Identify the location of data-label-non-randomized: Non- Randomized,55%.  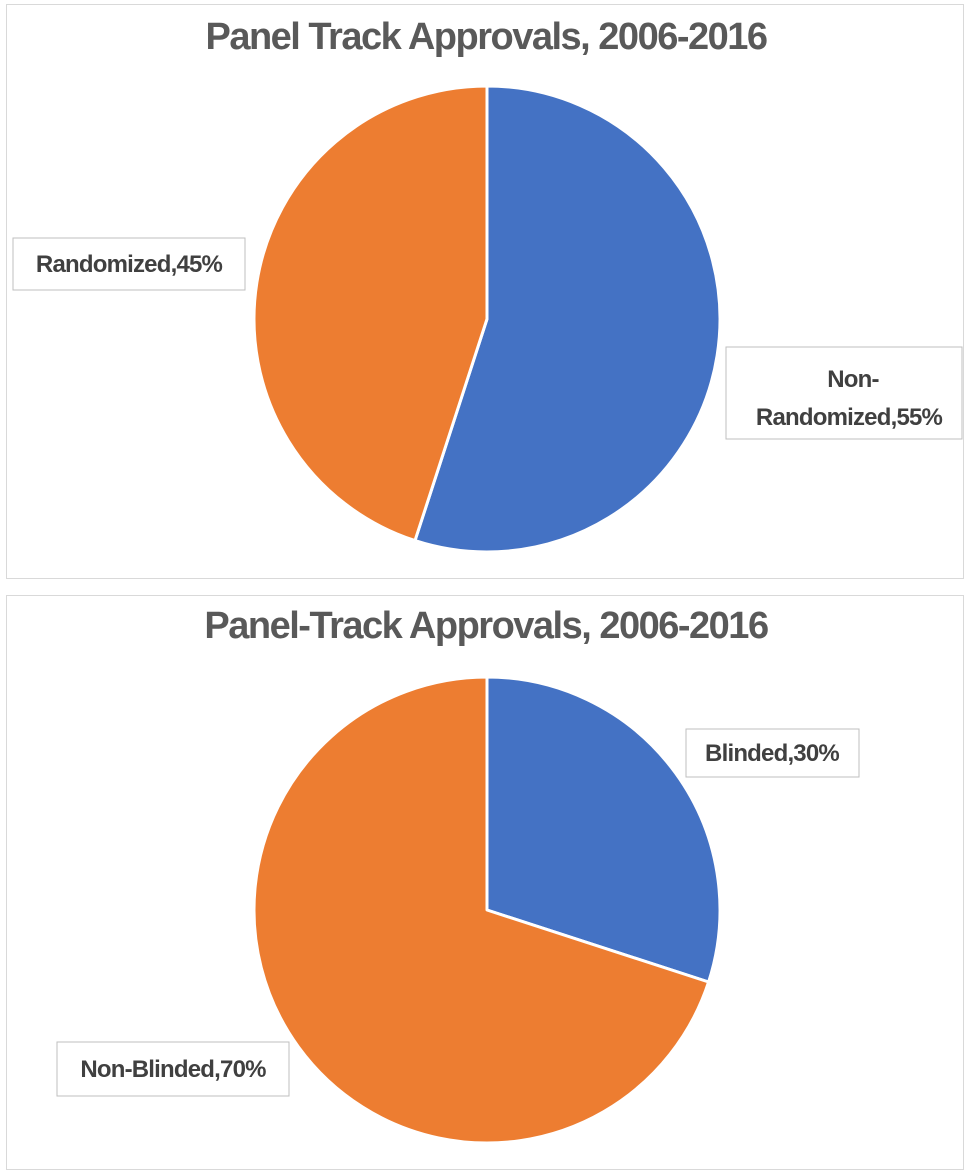
(844, 393).